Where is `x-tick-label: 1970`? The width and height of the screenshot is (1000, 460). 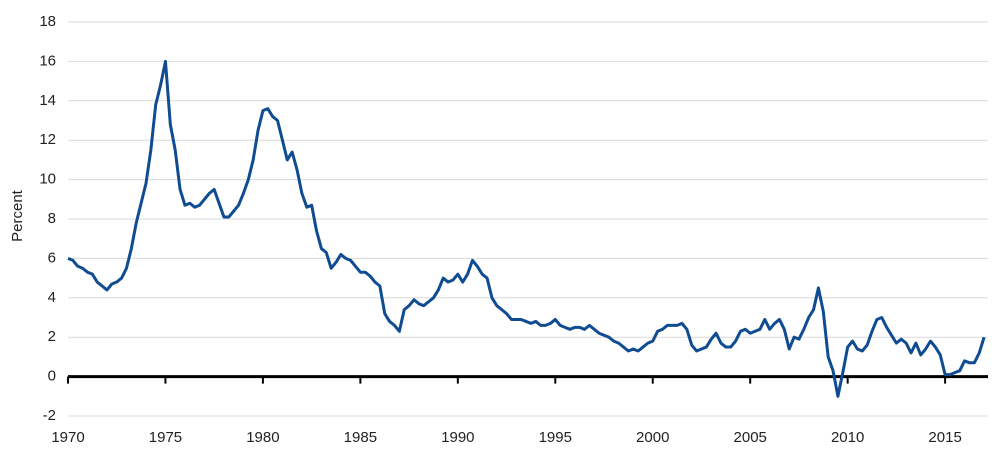
x-tick-label: 1970 is located at coordinates (67, 437).